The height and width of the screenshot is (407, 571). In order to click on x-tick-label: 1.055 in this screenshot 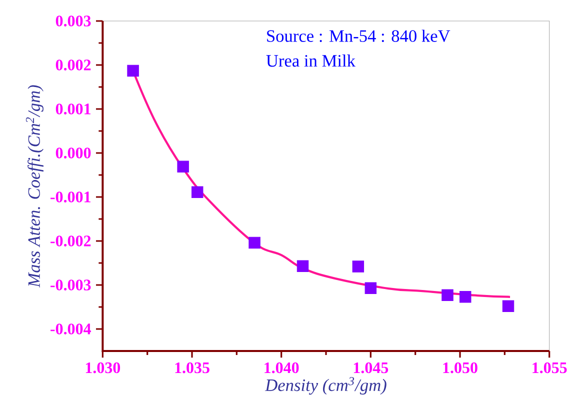, I will do `click(549, 368)`.